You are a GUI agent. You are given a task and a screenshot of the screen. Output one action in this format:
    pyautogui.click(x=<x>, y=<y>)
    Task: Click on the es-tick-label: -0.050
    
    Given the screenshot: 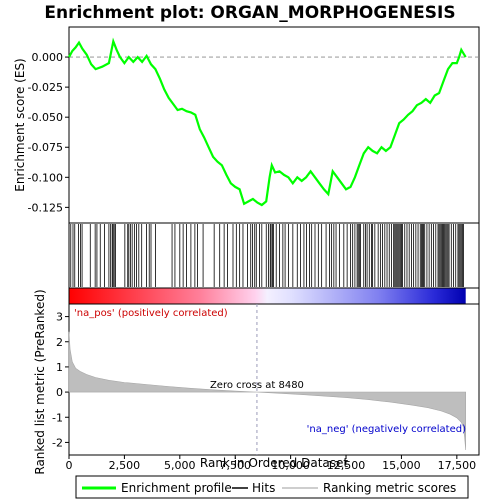 What is the action you would take?
    pyautogui.click(x=45, y=117)
    